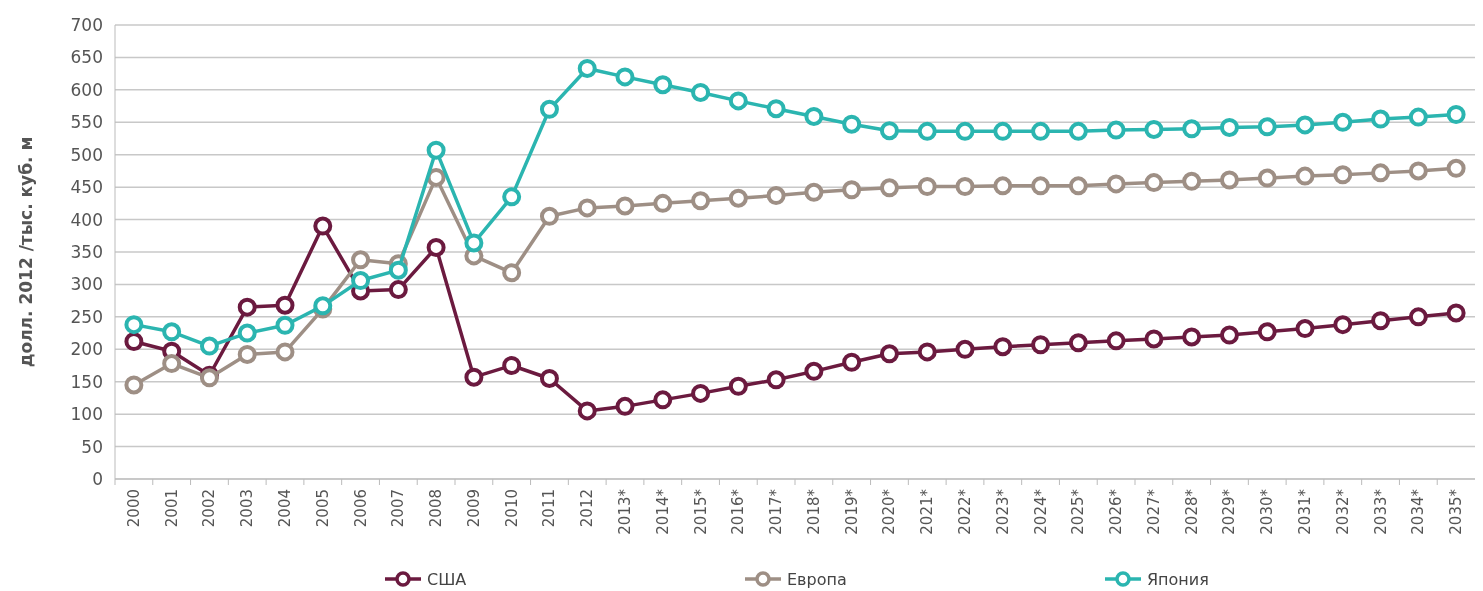 This screenshot has width=1483, height=591. What do you see at coordinates (86, 219) in the screenshot?
I see `y-tick-label: 400` at bounding box center [86, 219].